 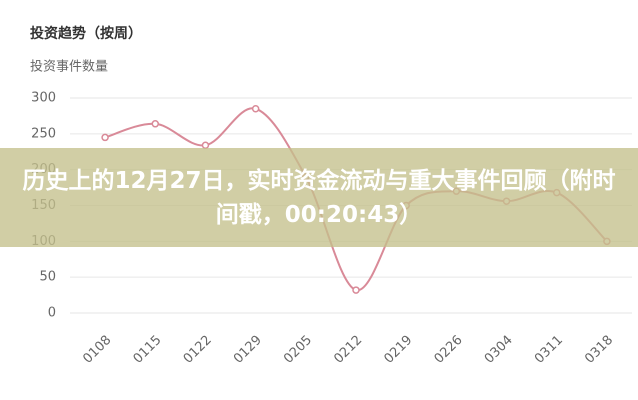 I want to click on x-tick-label: 0122, so click(x=198, y=350).